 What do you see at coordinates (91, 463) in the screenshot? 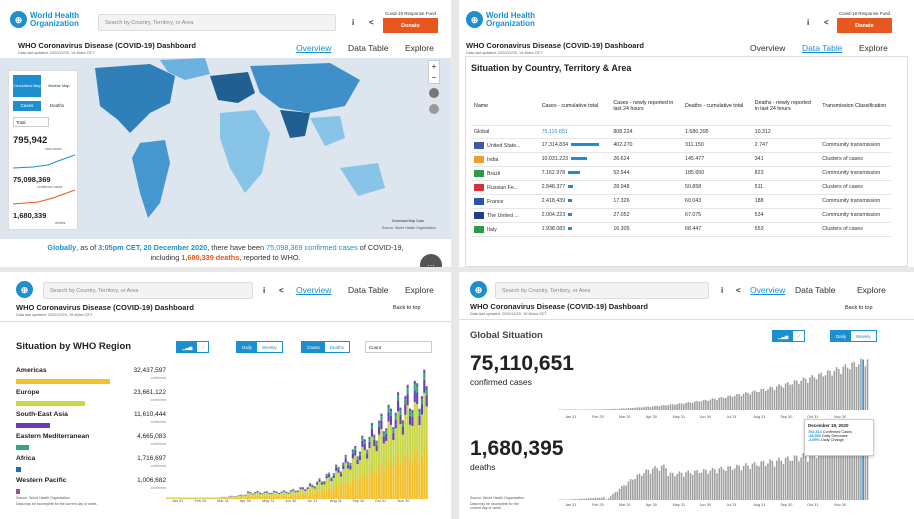
I see `region-row: Africa 1,716,697 confirmed` at bounding box center [91, 463].